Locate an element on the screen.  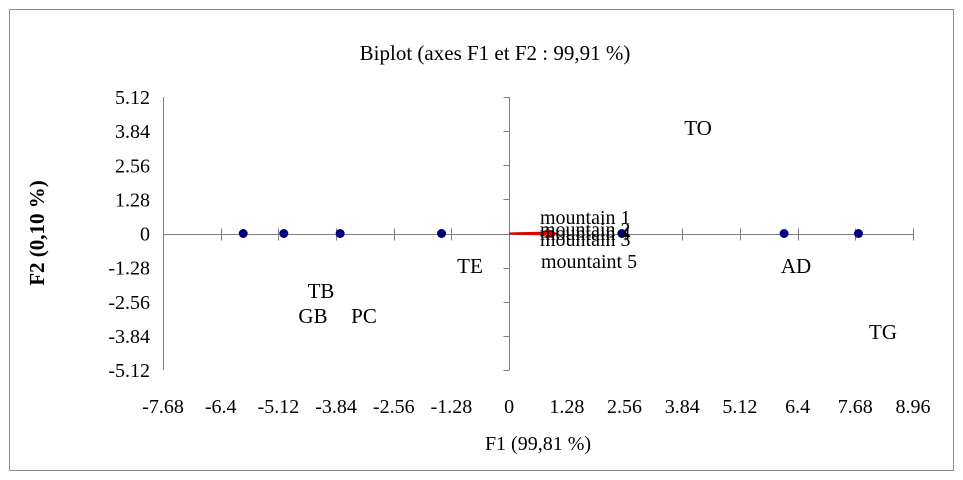
y-tick-label: -3.84 is located at coordinates (129, 337).